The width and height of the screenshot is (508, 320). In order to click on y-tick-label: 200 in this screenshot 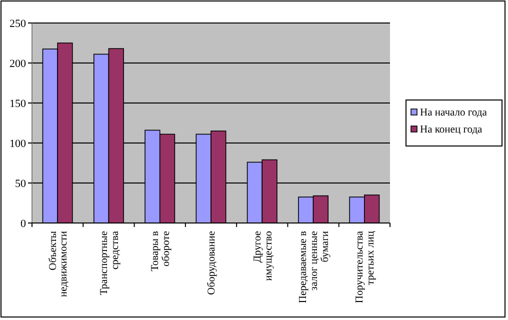, I will do `click(18, 64)`.